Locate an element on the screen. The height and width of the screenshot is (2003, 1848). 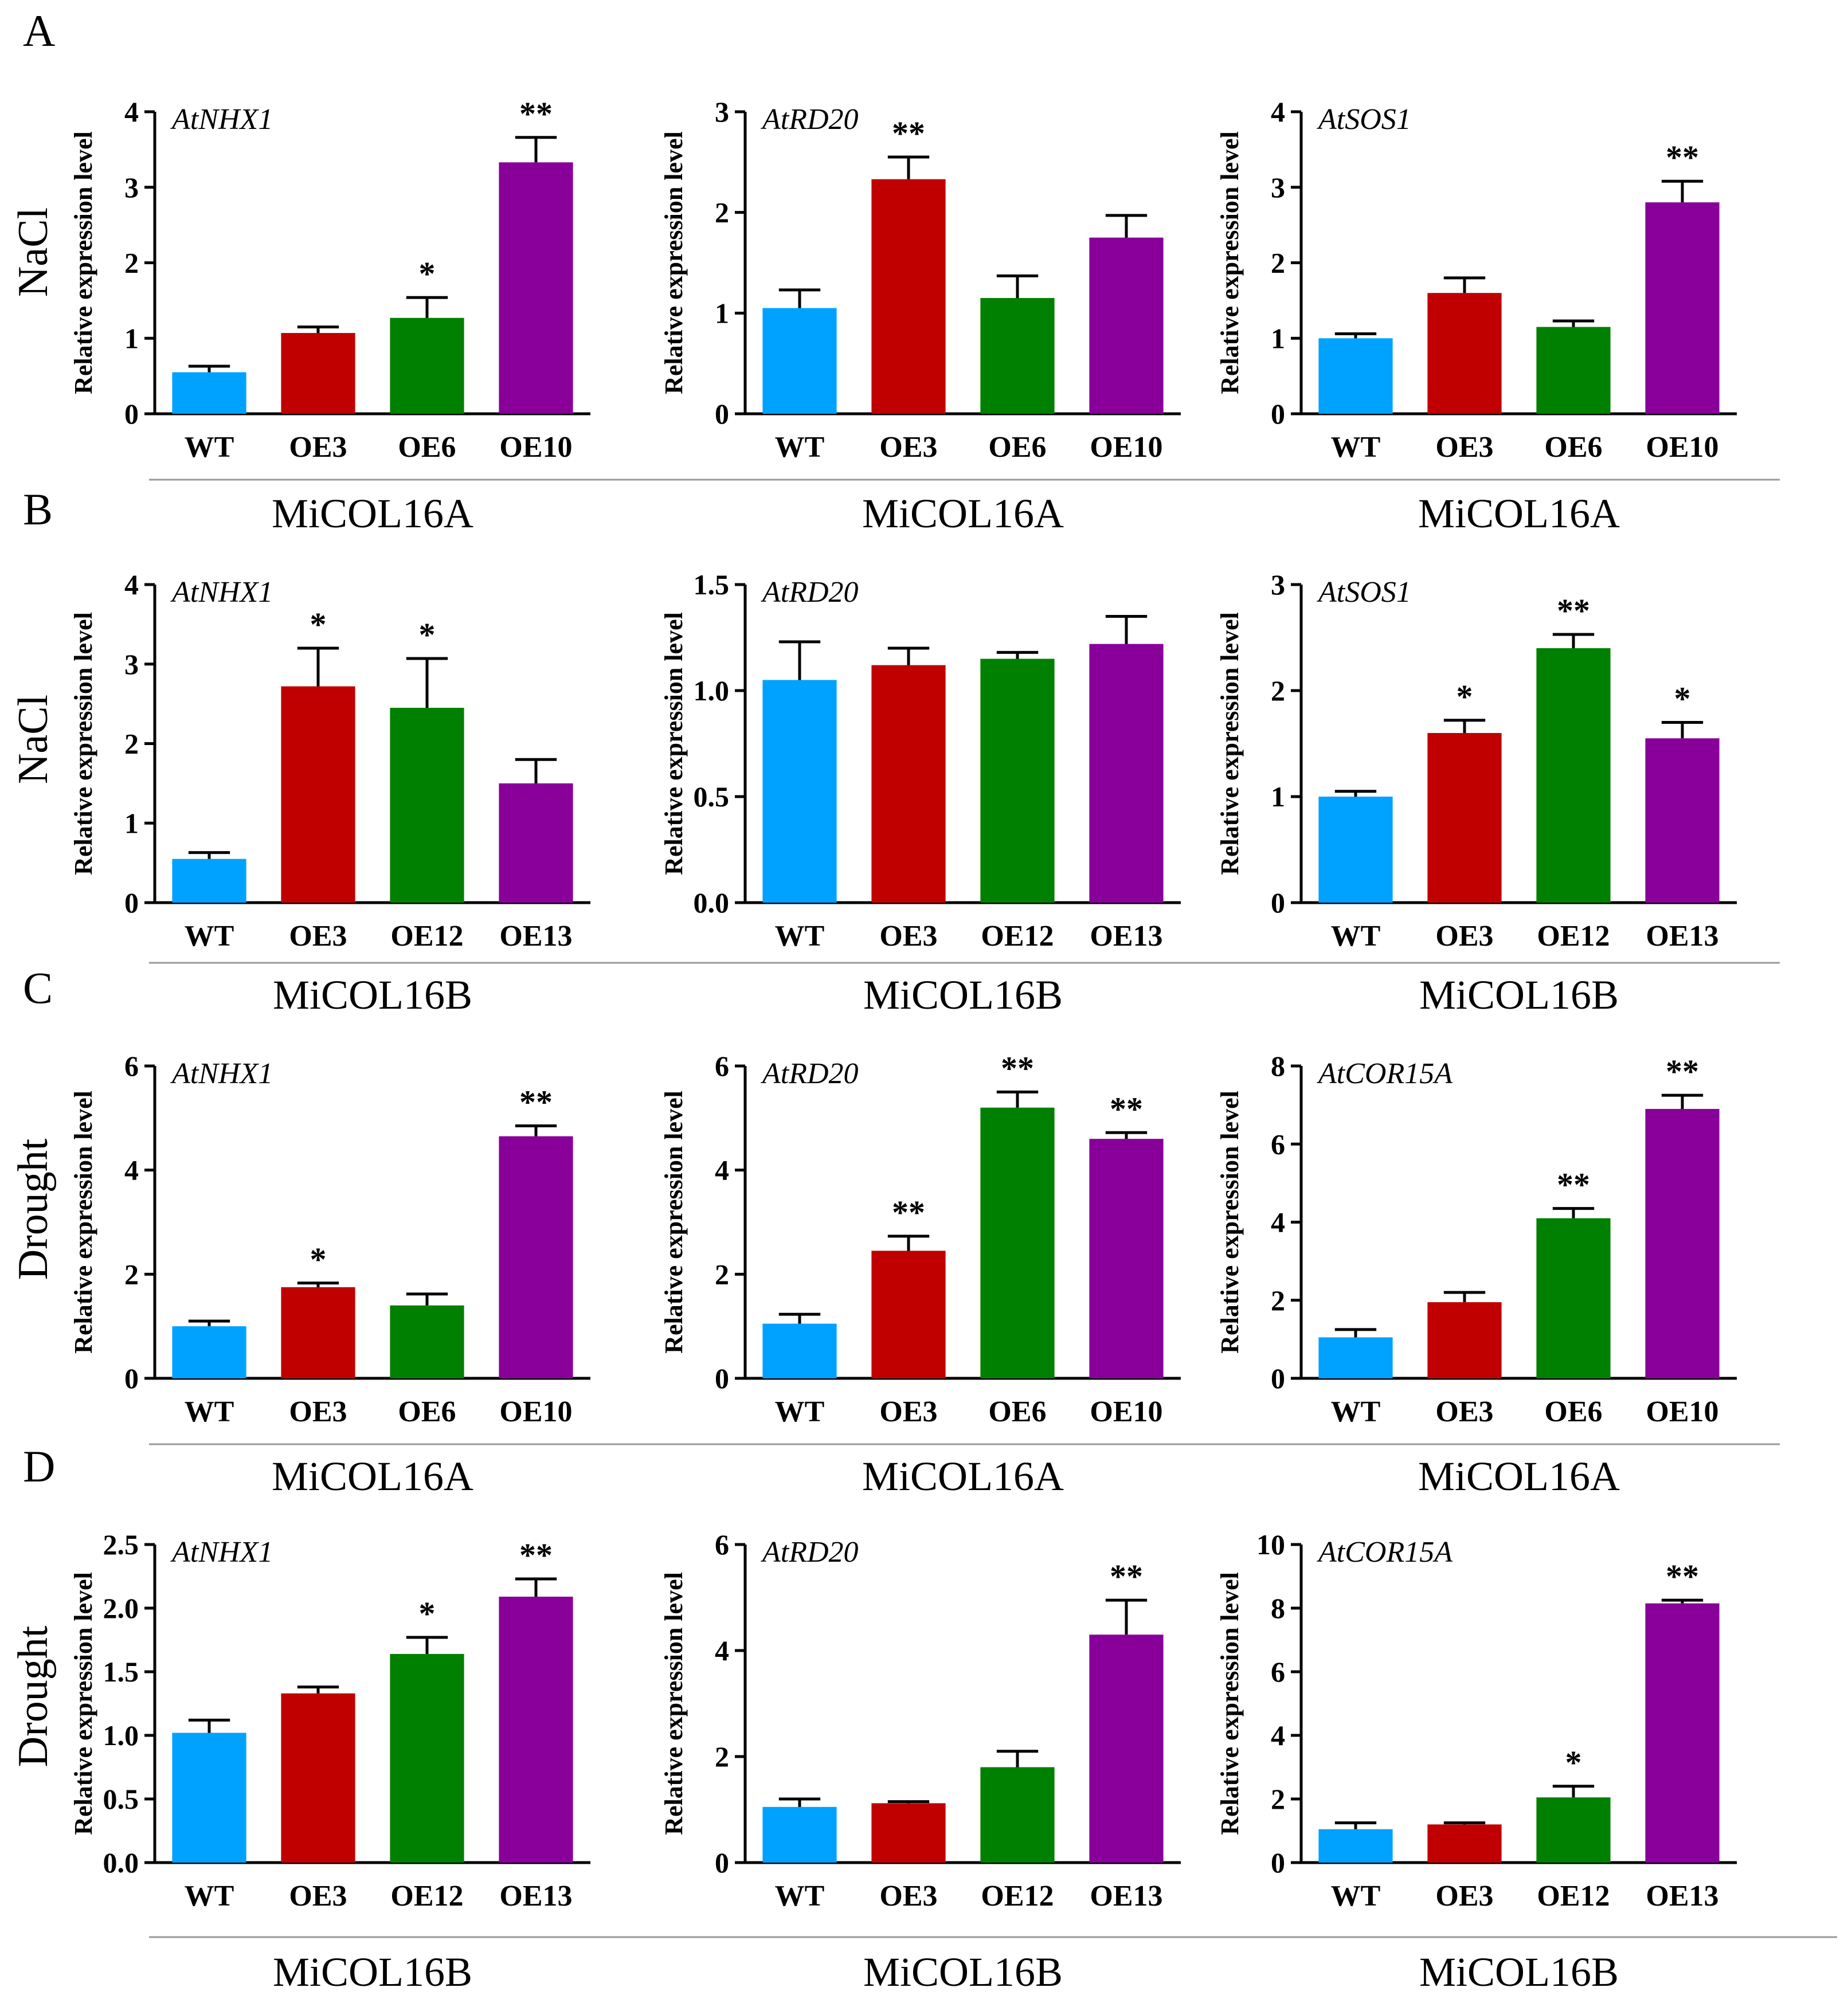
y-tick-label: 2.5 is located at coordinates (121, 1545).